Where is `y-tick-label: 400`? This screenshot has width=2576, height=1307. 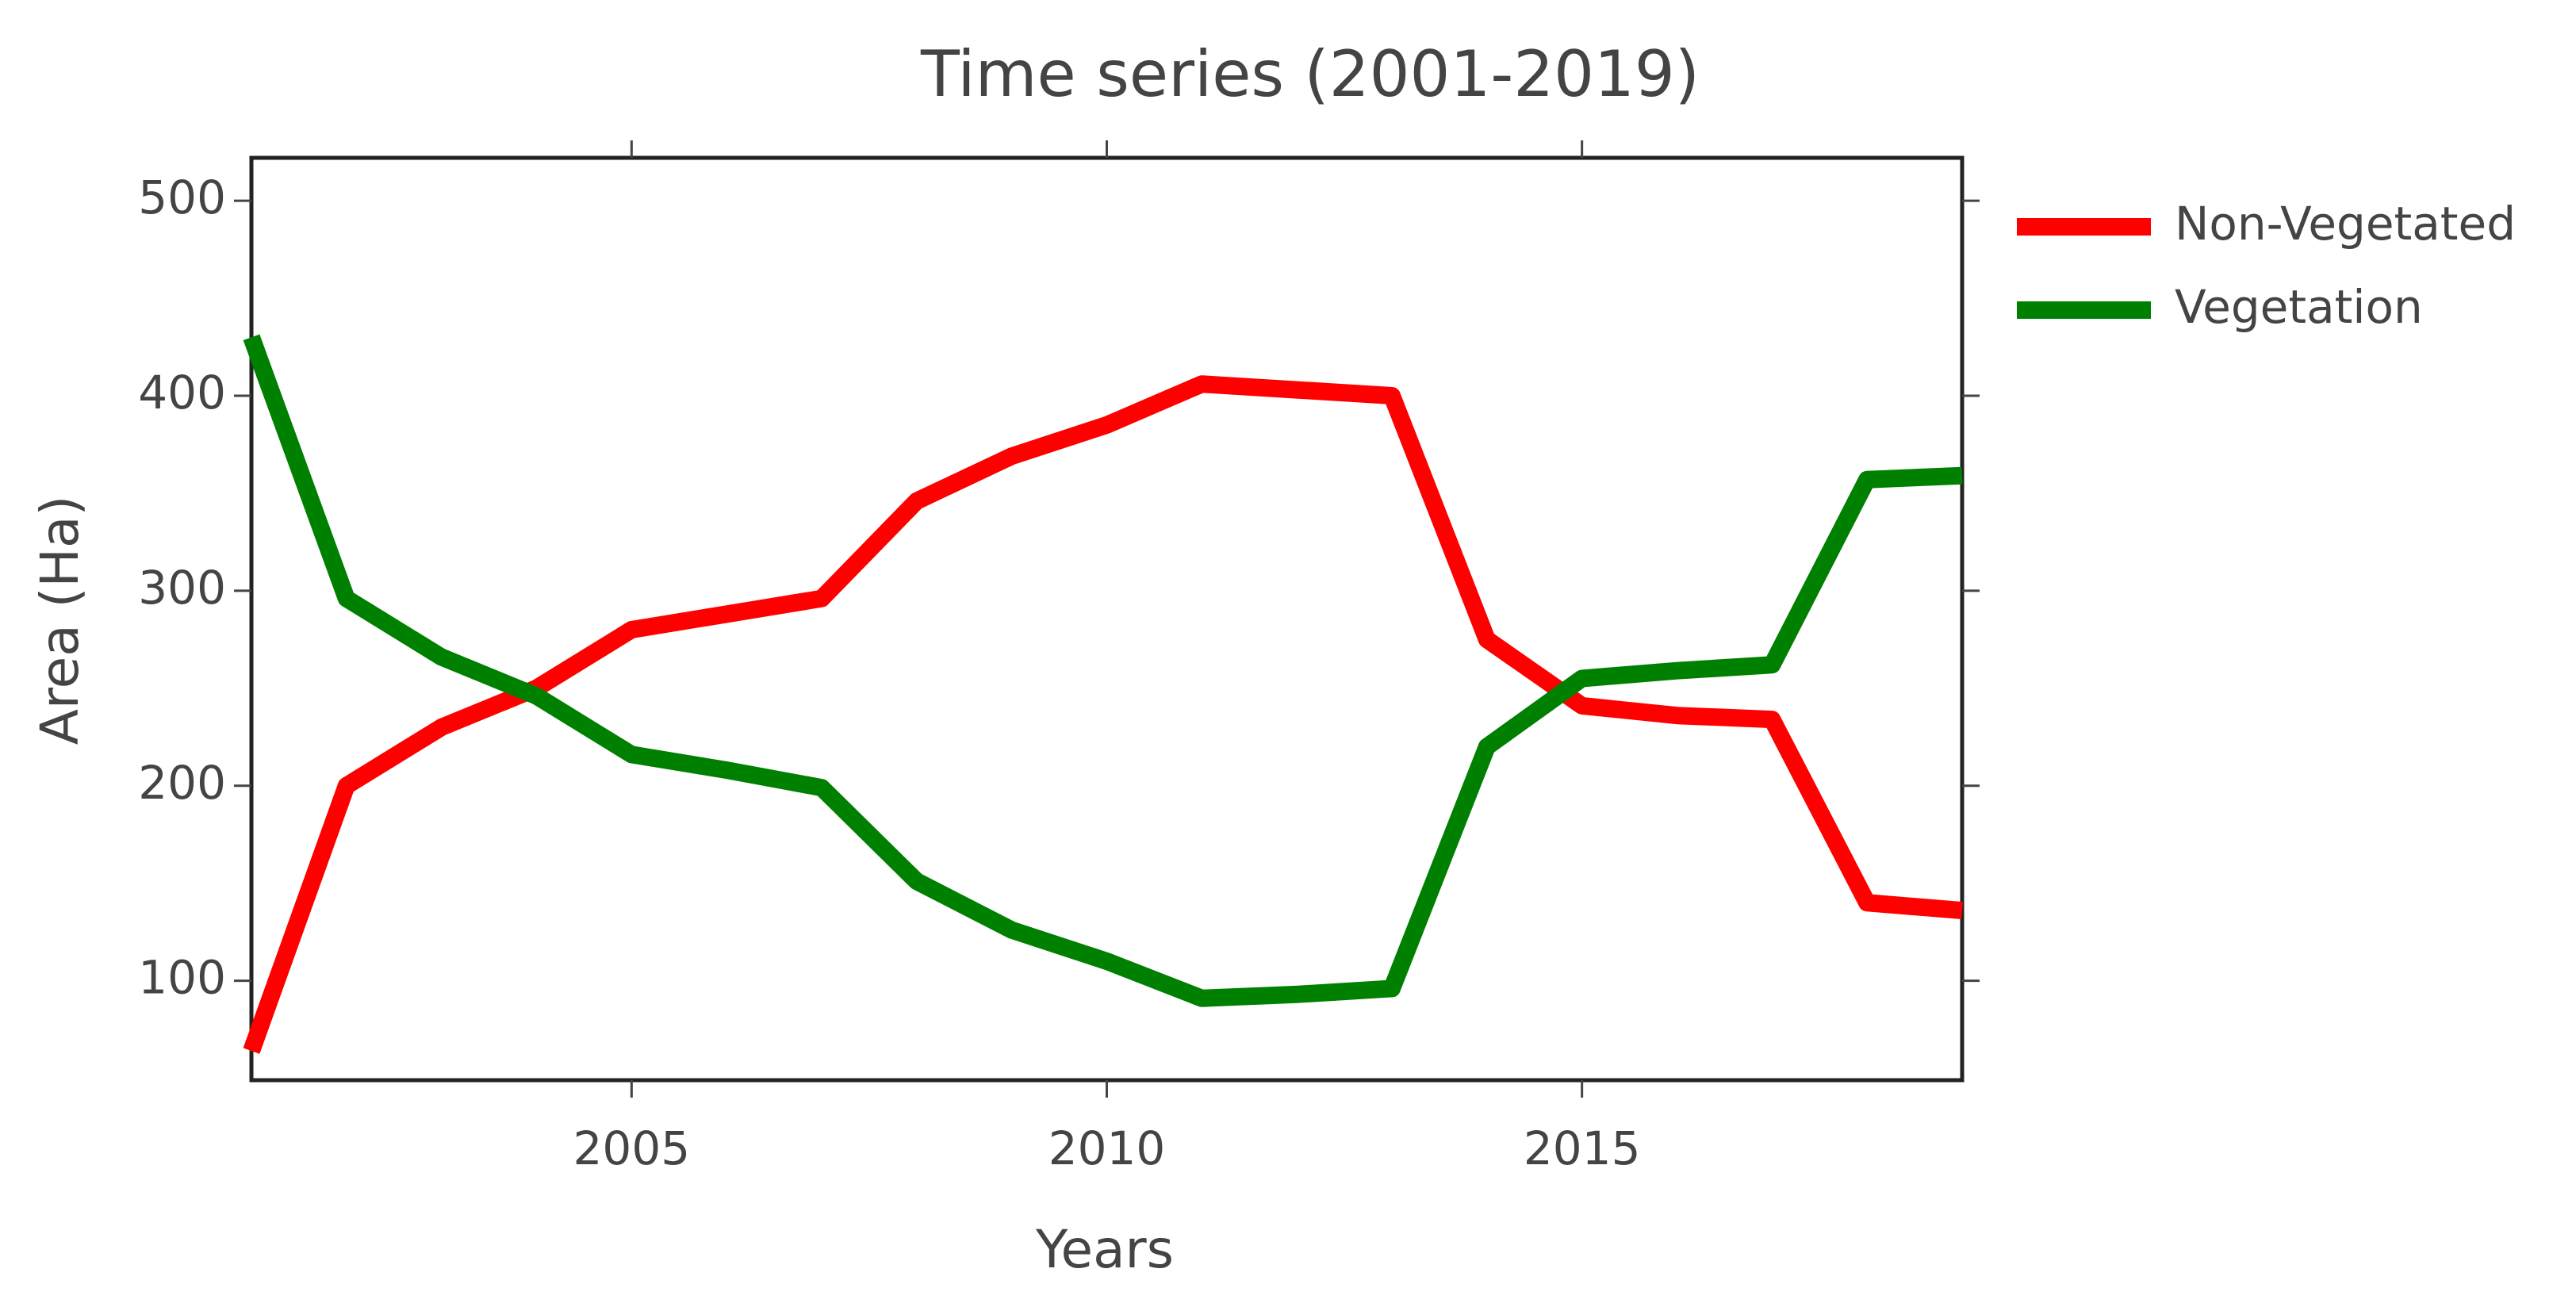 y-tick-label: 400 is located at coordinates (182, 393).